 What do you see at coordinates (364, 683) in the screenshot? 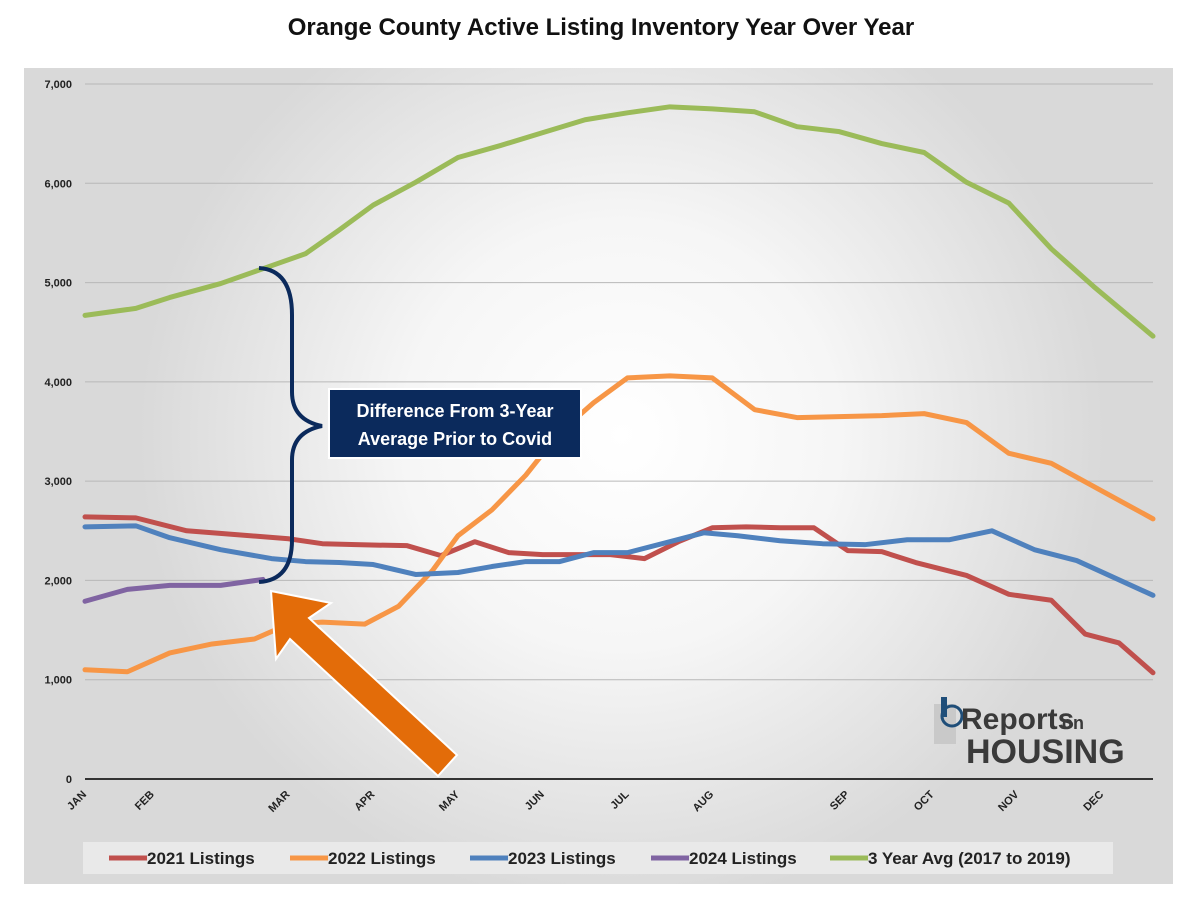
I see `pointer-arrow` at bounding box center [364, 683].